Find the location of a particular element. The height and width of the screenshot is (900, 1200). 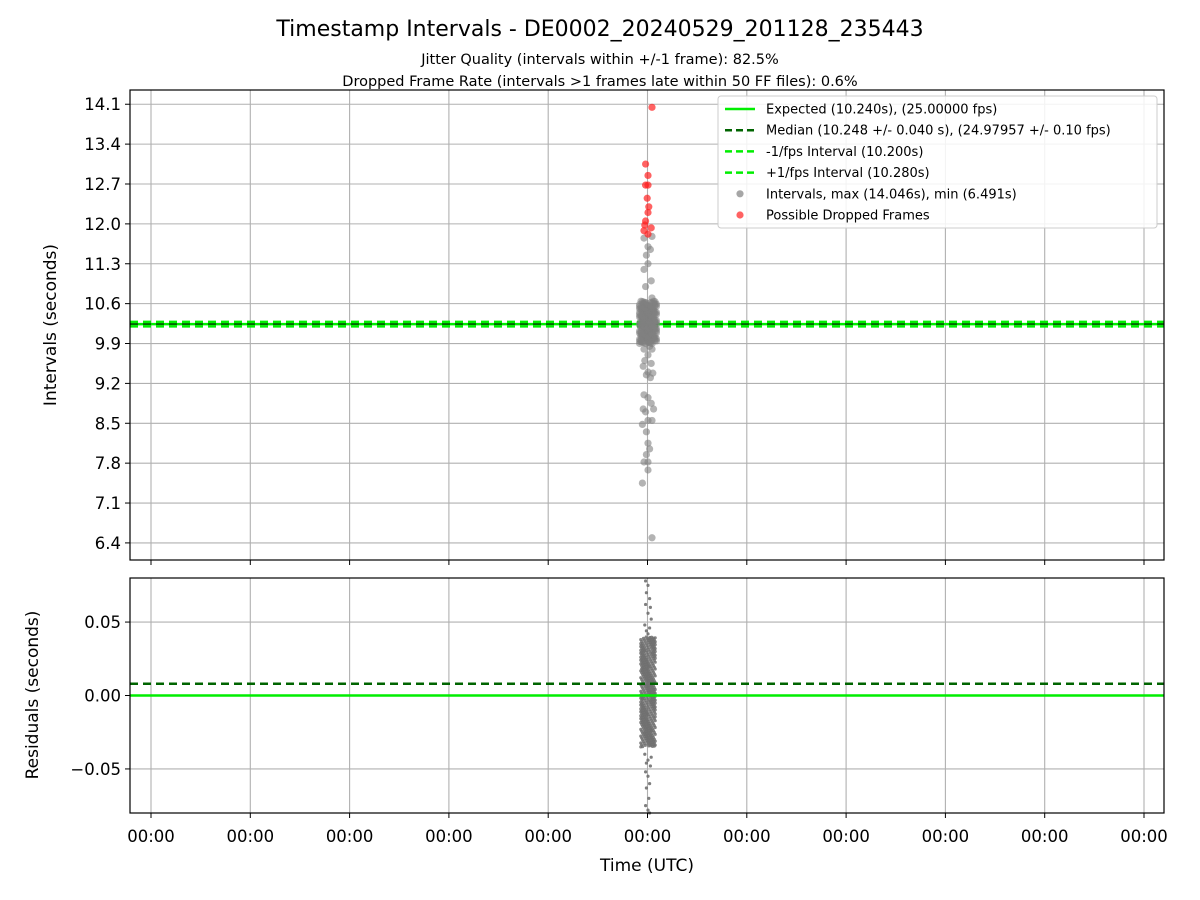

residuals-points is located at coordinates (648, 697).